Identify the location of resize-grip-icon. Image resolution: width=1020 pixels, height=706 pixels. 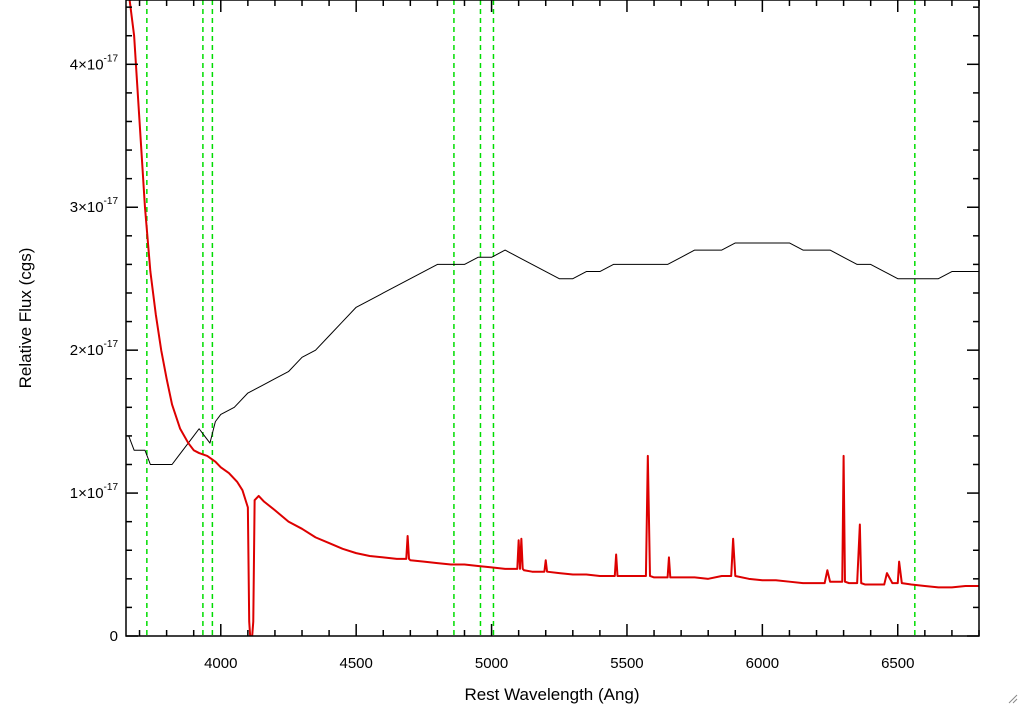
(1012, 698).